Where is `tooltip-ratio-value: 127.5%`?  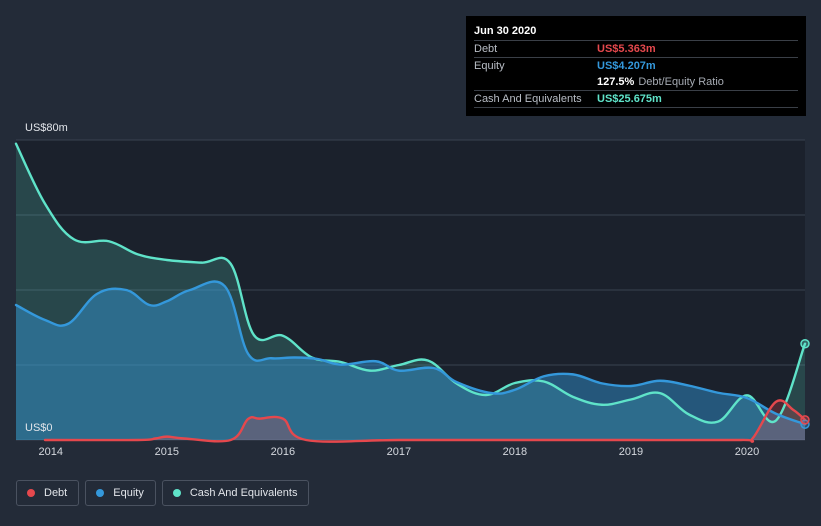 tooltip-ratio-value: 127.5% is located at coordinates (616, 82).